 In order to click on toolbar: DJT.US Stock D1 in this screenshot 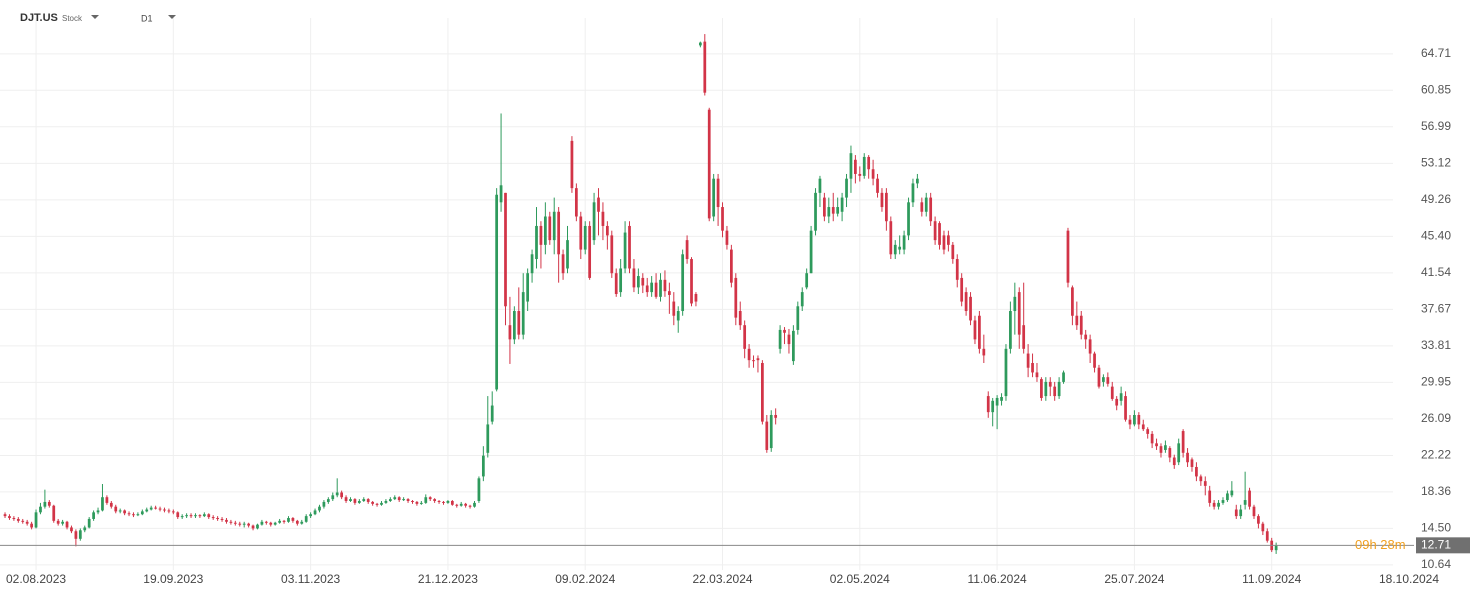, I will do `click(98, 18)`.